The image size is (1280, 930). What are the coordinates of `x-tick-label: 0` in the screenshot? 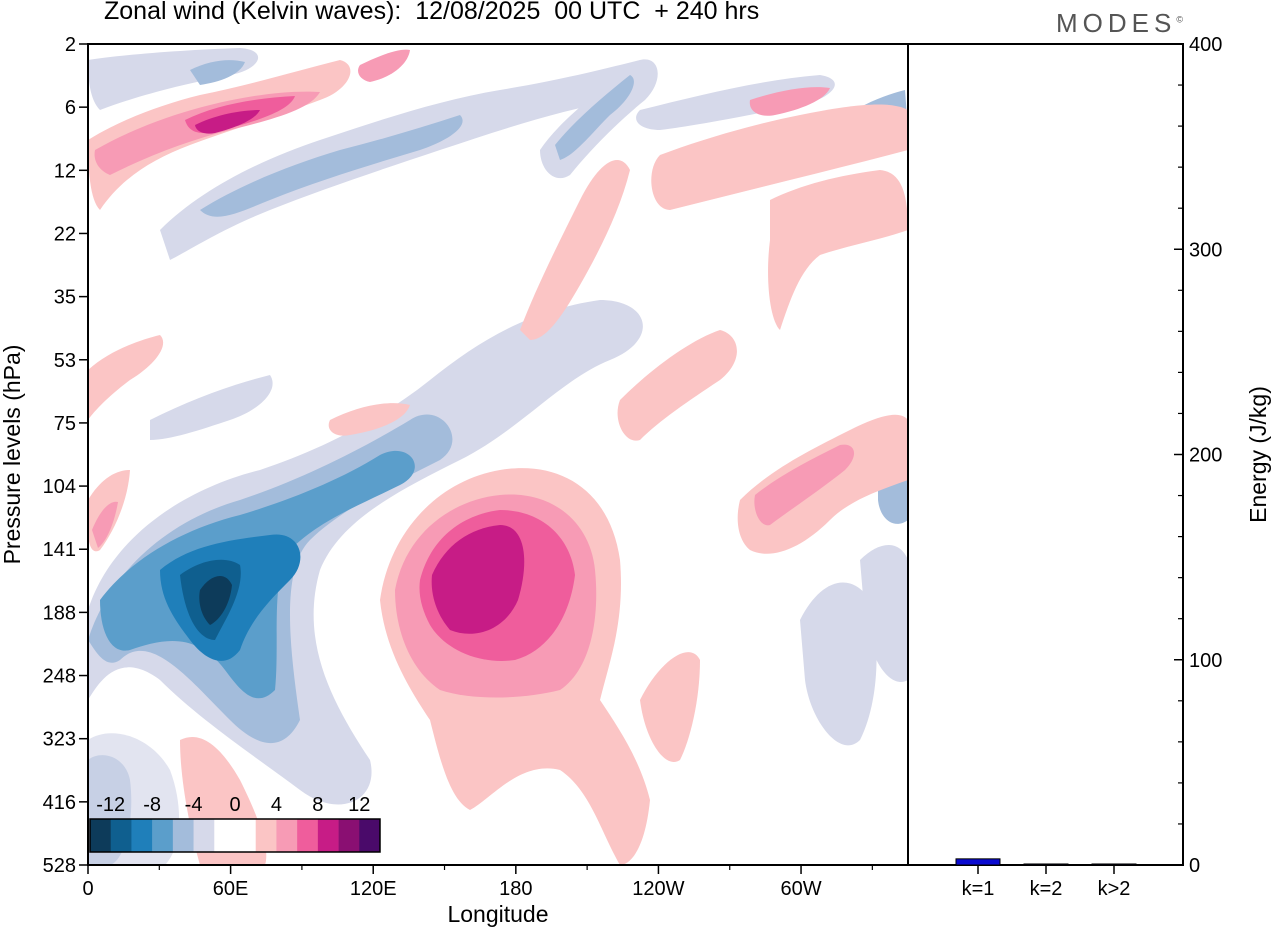 It's located at (87, 889).